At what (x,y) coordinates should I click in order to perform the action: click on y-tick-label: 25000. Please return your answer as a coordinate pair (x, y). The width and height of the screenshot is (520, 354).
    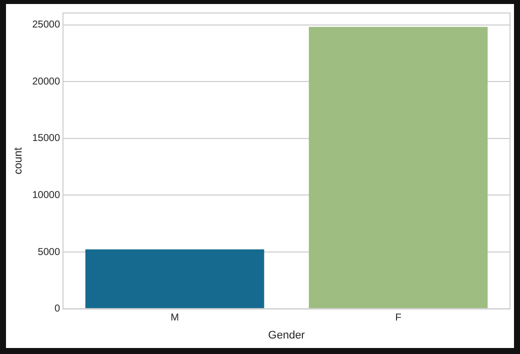
    Looking at the image, I should click on (46, 25).